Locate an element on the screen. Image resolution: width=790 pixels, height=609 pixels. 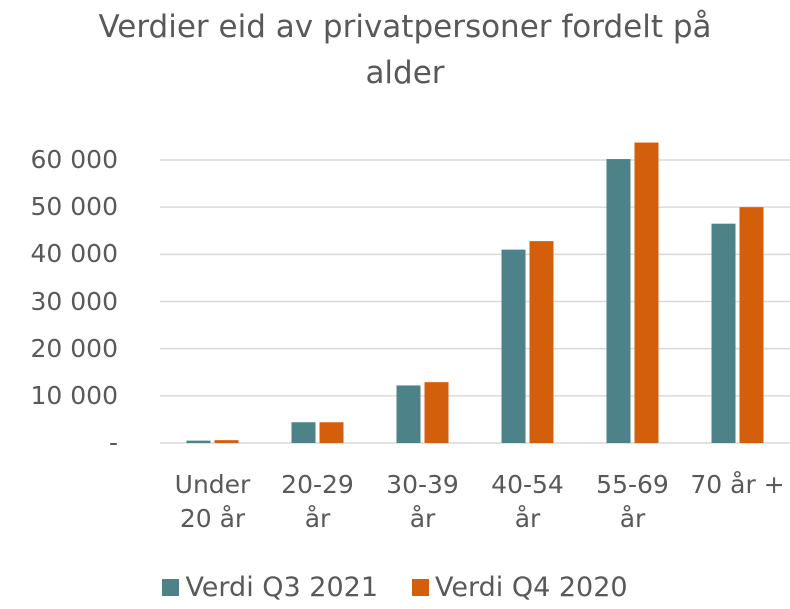
legend-item: Verdi Q4 2020 is located at coordinates (520, 587).